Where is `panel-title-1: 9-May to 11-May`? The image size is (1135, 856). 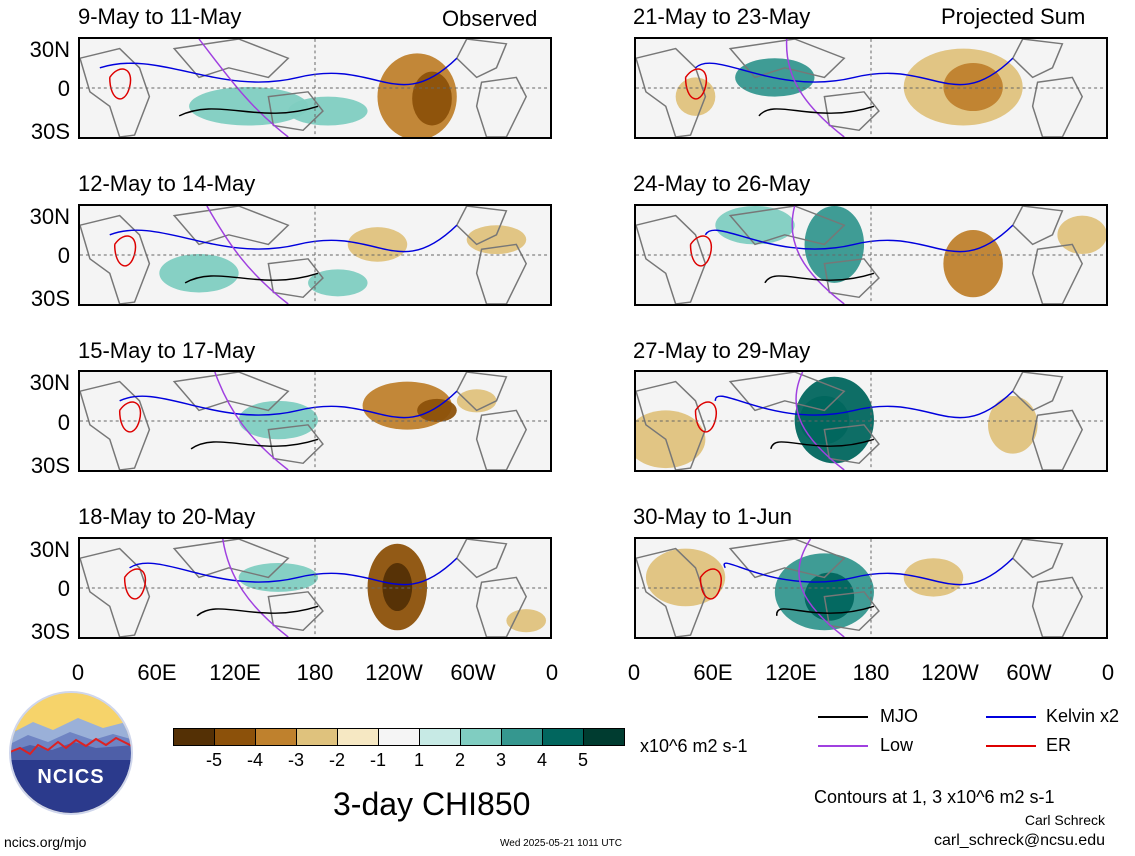 panel-title-1: 9-May to 11-May is located at coordinates (160, 16).